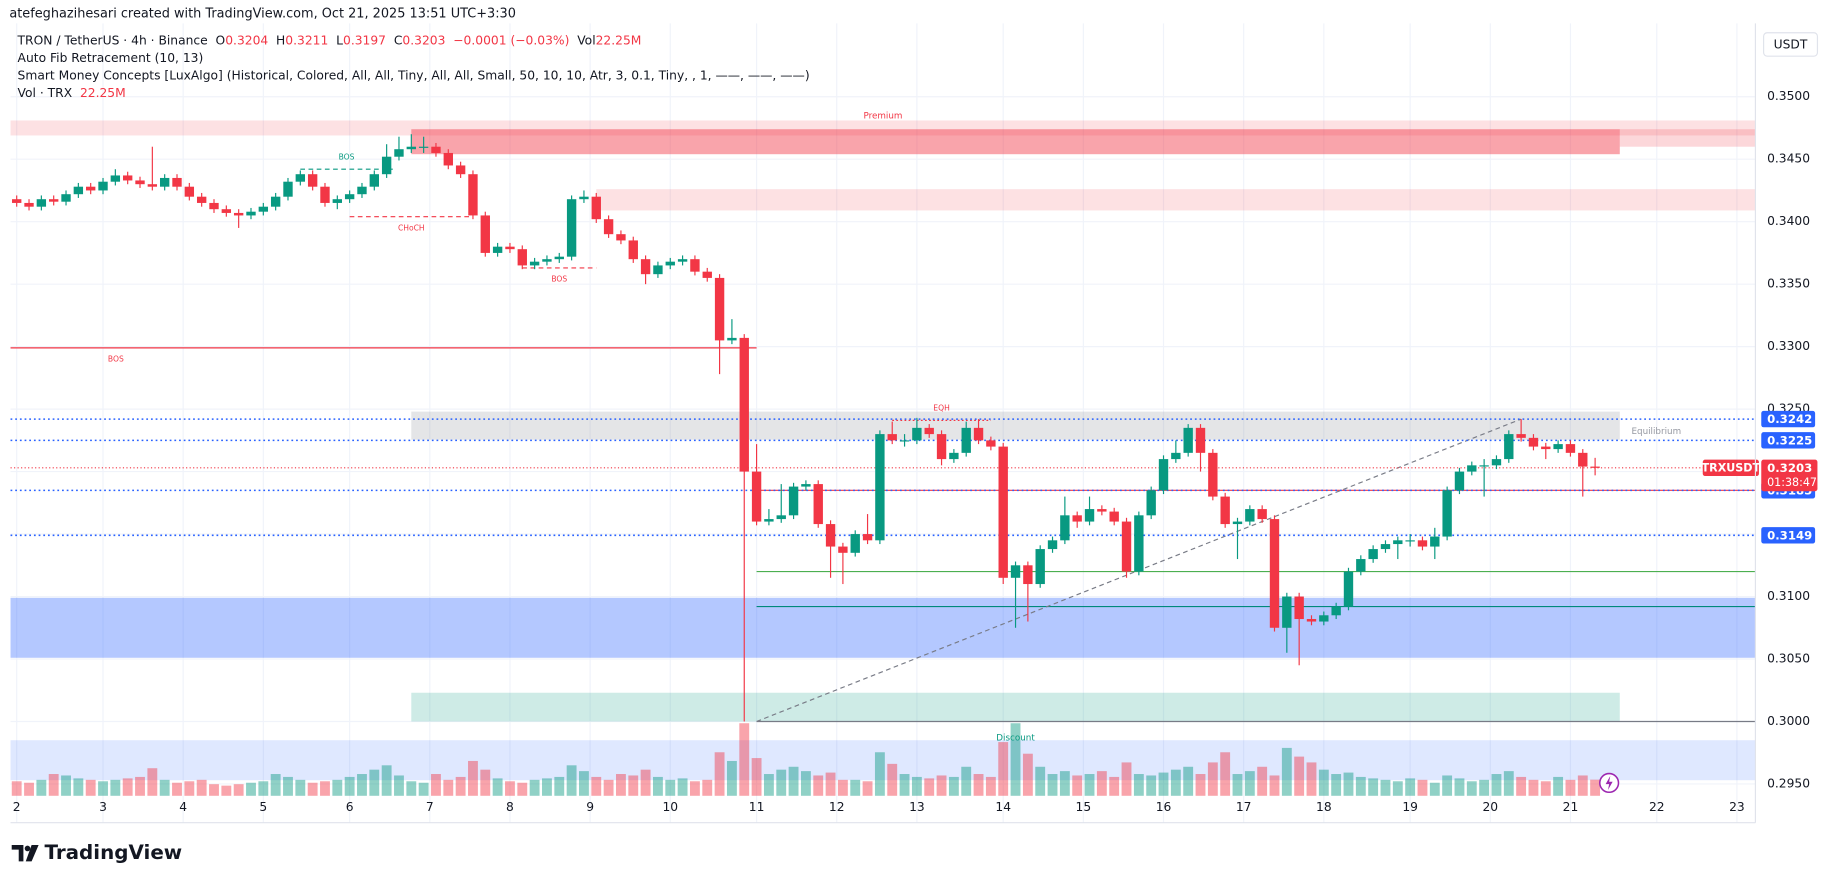  Describe the element at coordinates (1324, 807) in the screenshot. I see `x-tick-label: 18` at that location.